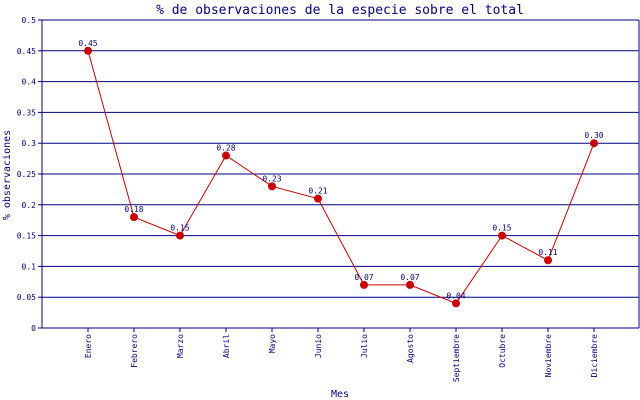 This screenshot has width=640, height=400. What do you see at coordinates (502, 235) in the screenshot?
I see `data-point-octubre` at bounding box center [502, 235].